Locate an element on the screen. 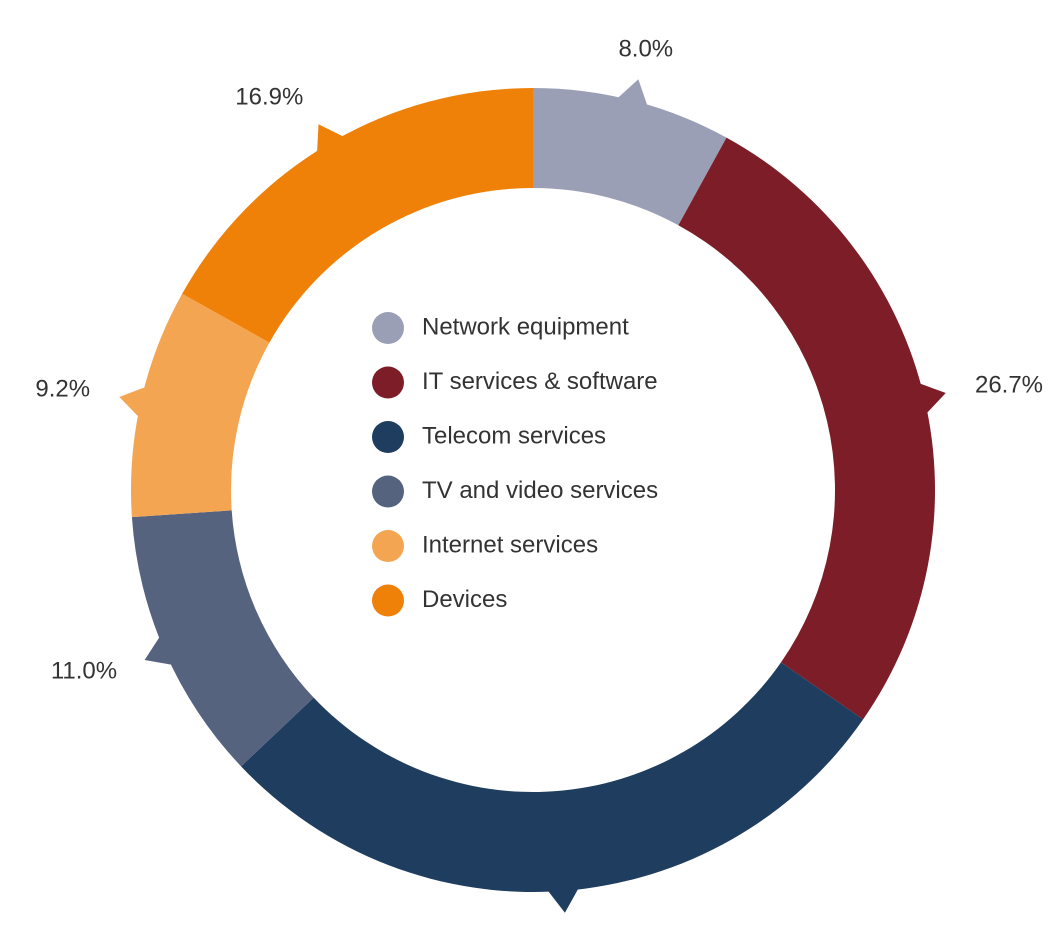 The width and height of the screenshot is (1064, 930). data-label: 9.2% is located at coordinates (62, 389).